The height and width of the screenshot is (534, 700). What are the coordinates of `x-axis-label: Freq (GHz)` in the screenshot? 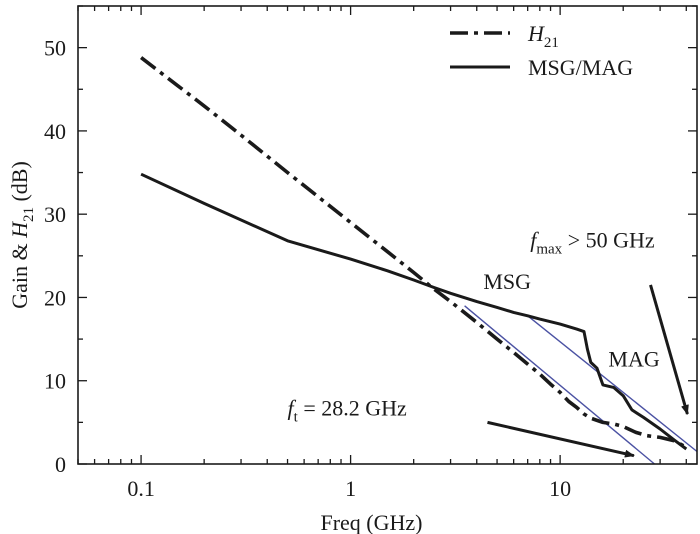 It's located at (371, 522).